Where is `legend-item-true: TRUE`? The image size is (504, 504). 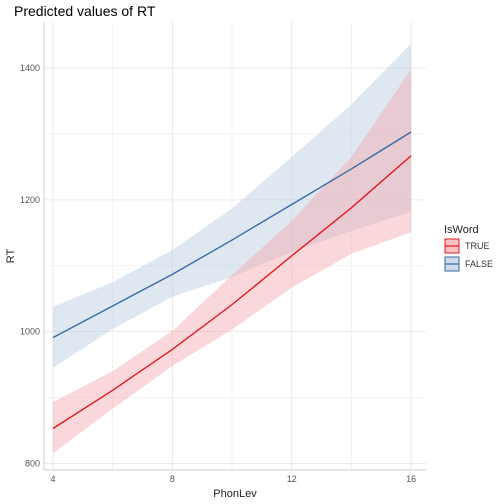 legend-item-true: TRUE is located at coordinates (467, 246).